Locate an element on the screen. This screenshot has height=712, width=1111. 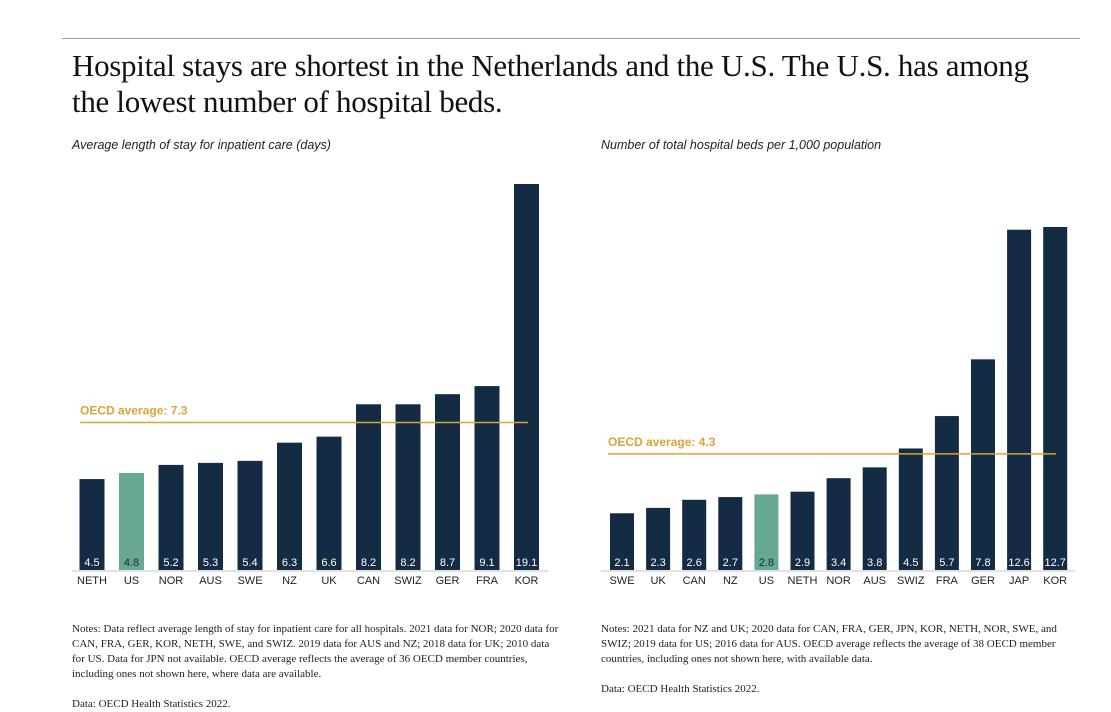
data-label: 5.4 is located at coordinates (249, 563).